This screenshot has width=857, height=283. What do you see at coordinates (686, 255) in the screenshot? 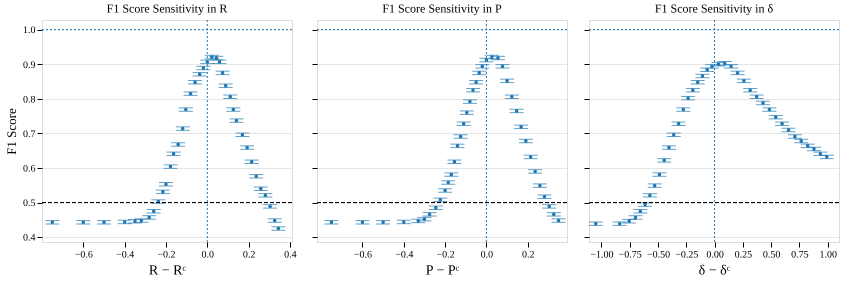
I see `x-tick-label: −0.25` at bounding box center [686, 255].